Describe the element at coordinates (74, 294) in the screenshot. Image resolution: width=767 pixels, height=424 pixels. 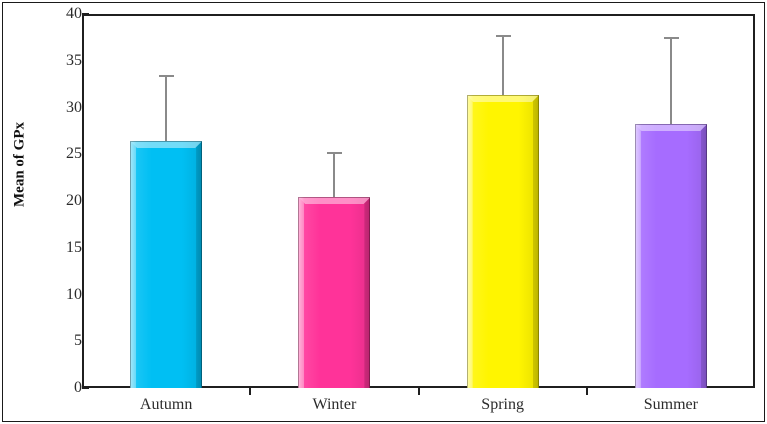
I see `y-axis-tick-label: 10` at that location.